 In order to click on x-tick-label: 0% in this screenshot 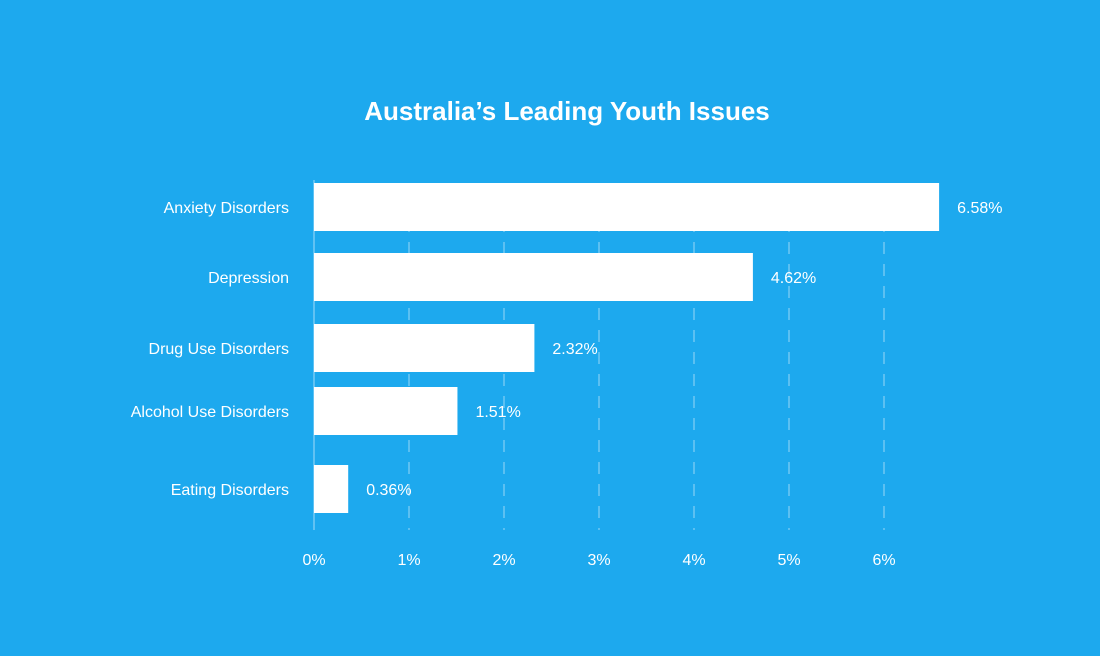, I will do `click(313, 560)`.